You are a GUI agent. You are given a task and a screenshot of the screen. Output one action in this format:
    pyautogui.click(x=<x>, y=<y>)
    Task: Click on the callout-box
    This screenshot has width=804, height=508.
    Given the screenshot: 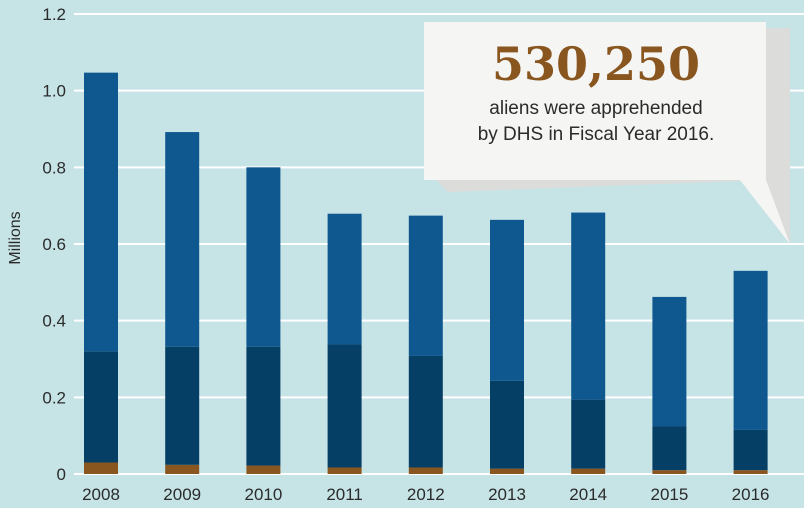 What is the action you would take?
    pyautogui.click(x=595, y=101)
    